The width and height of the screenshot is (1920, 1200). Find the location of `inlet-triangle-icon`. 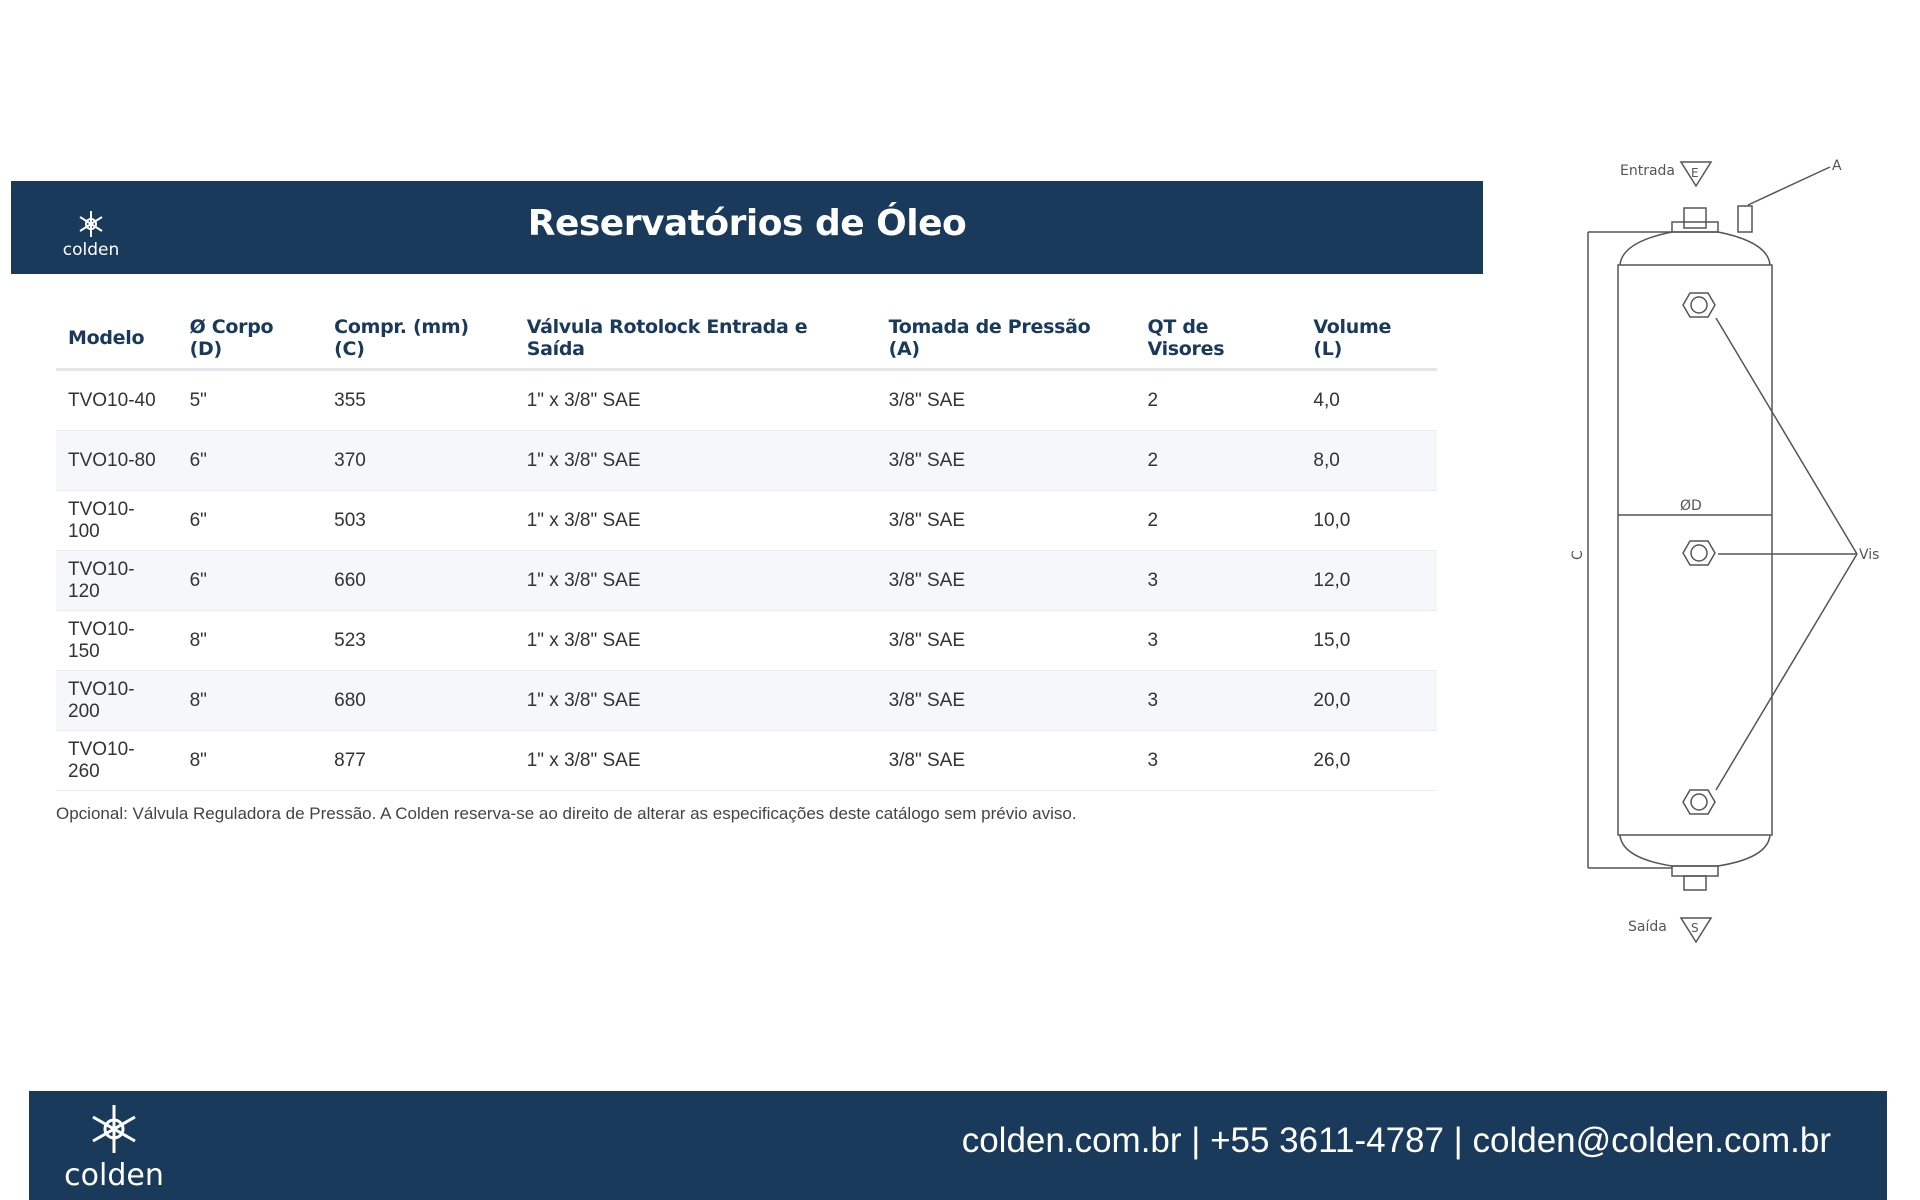

inlet-triangle-icon is located at coordinates (1696, 174).